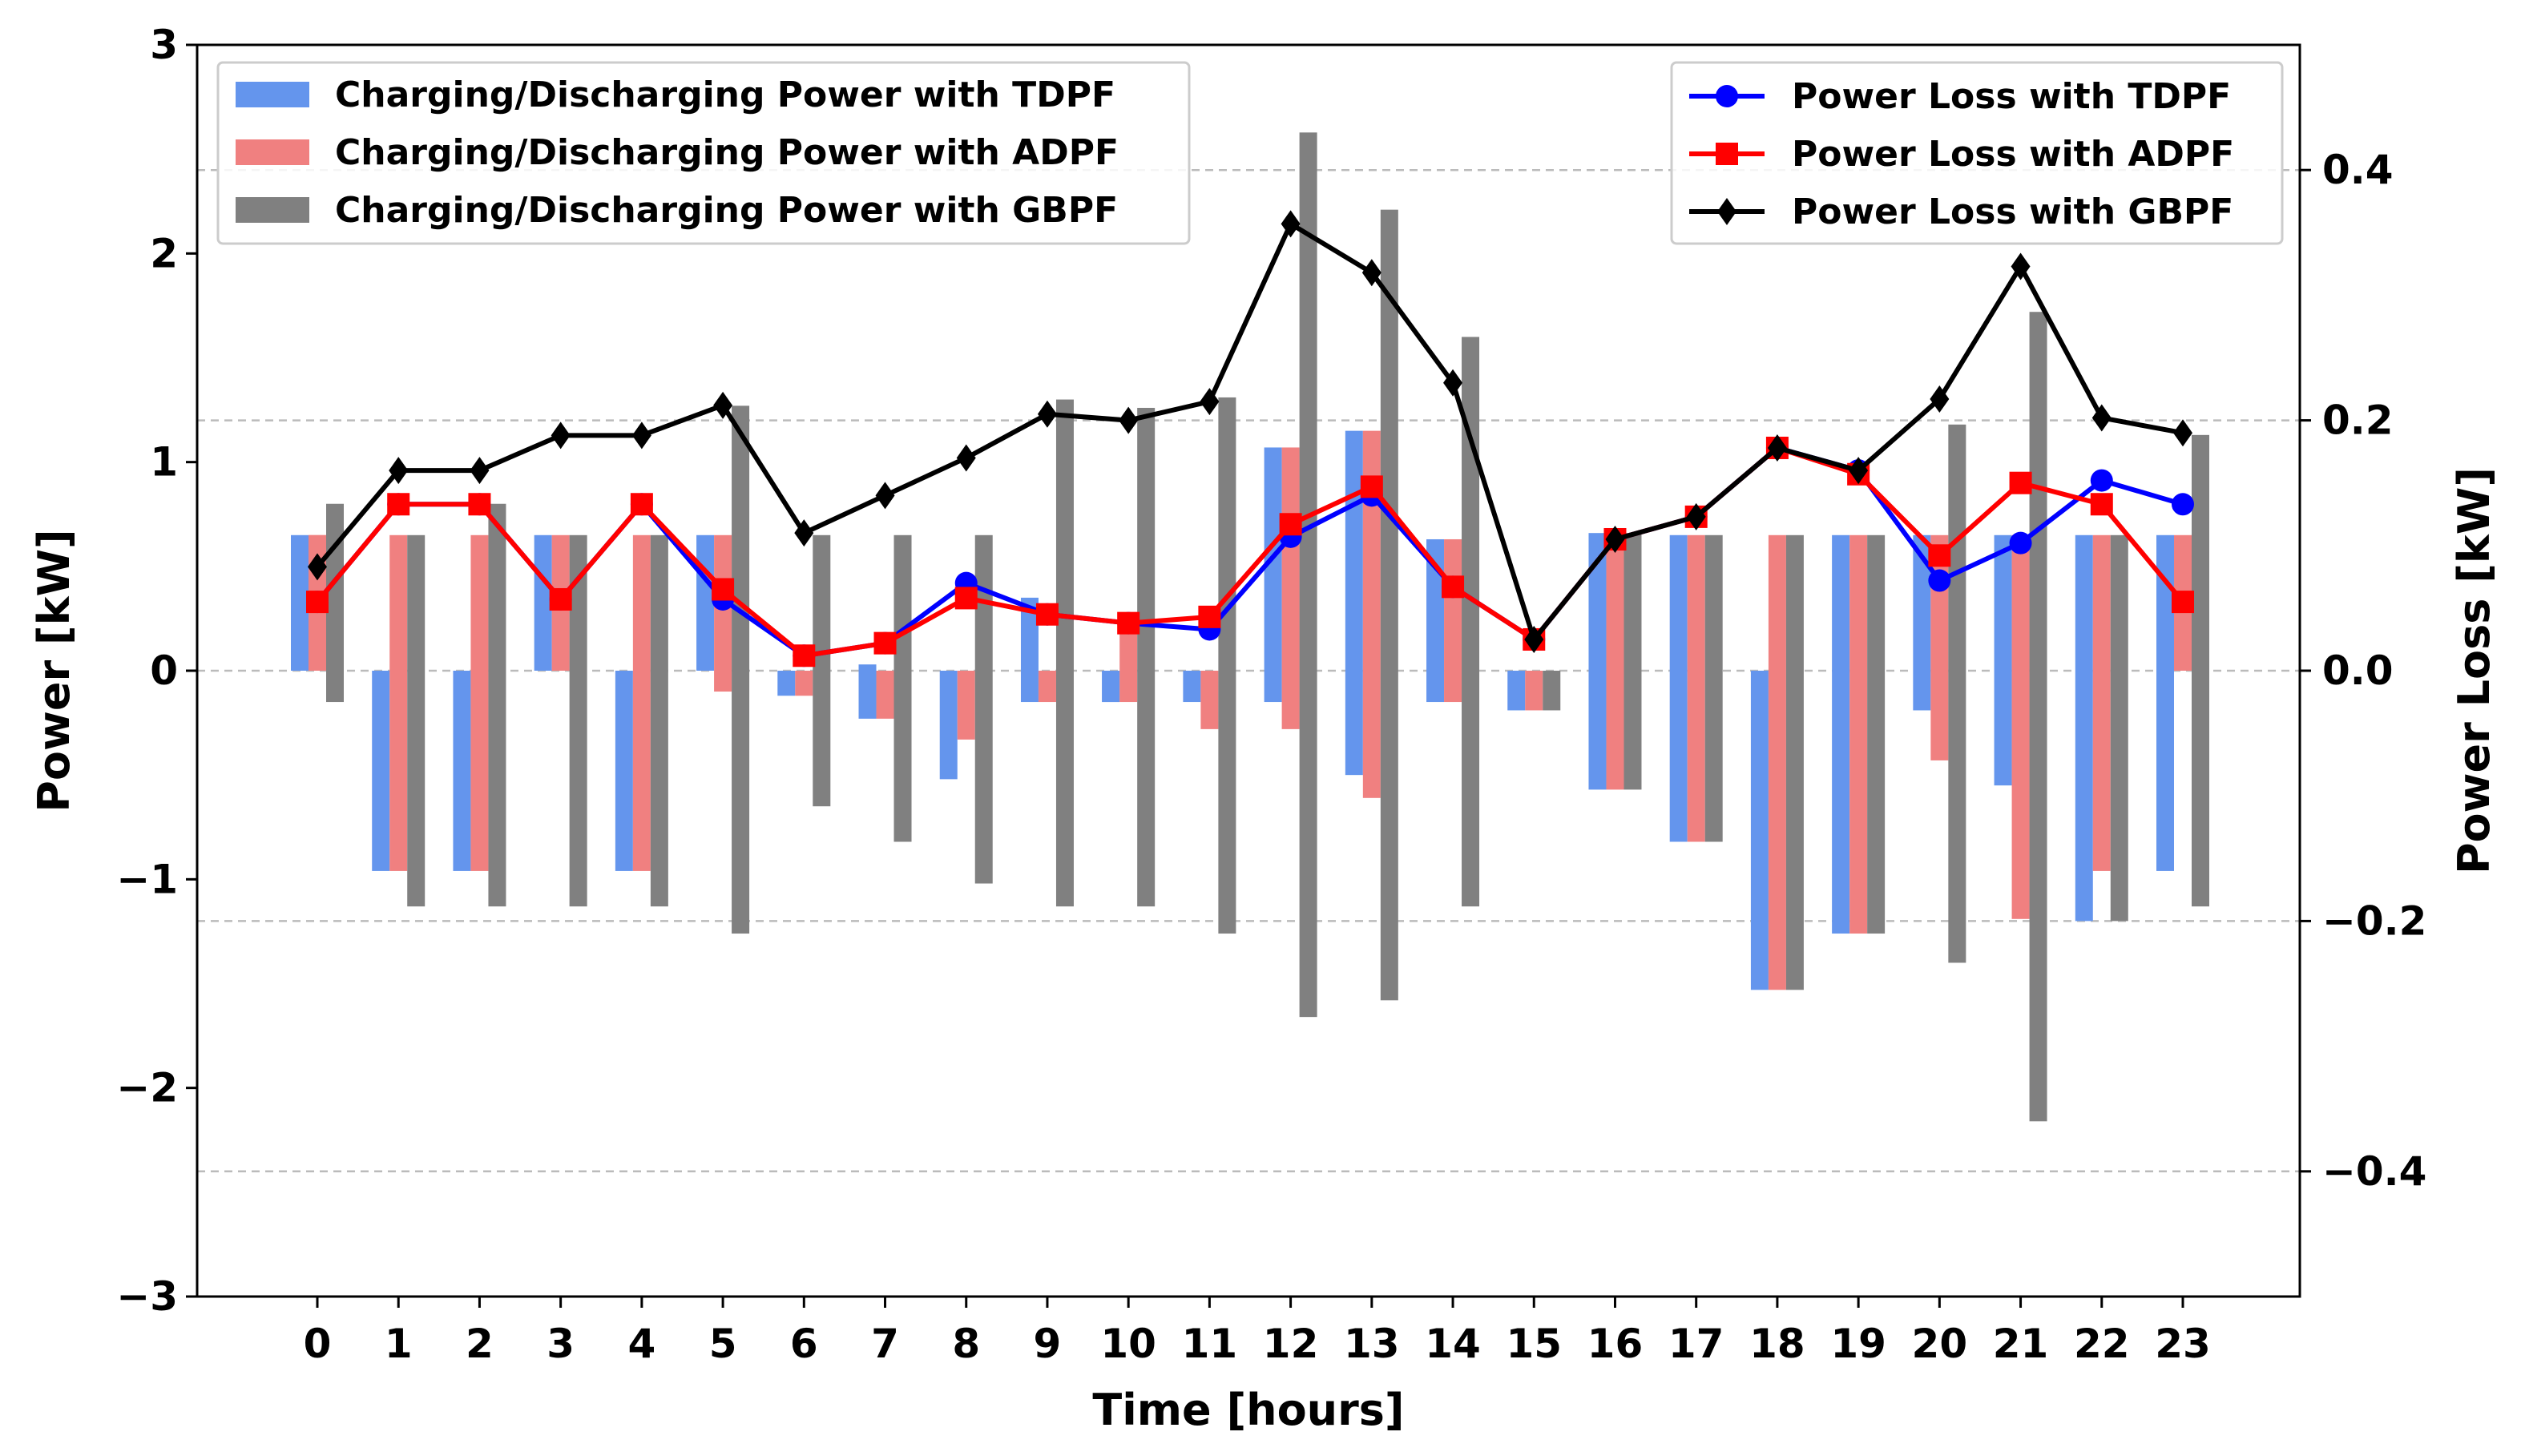 The image size is (2525, 1456). What do you see at coordinates (1858, 1344) in the screenshot?
I see `x-tick-label: 19` at bounding box center [1858, 1344].